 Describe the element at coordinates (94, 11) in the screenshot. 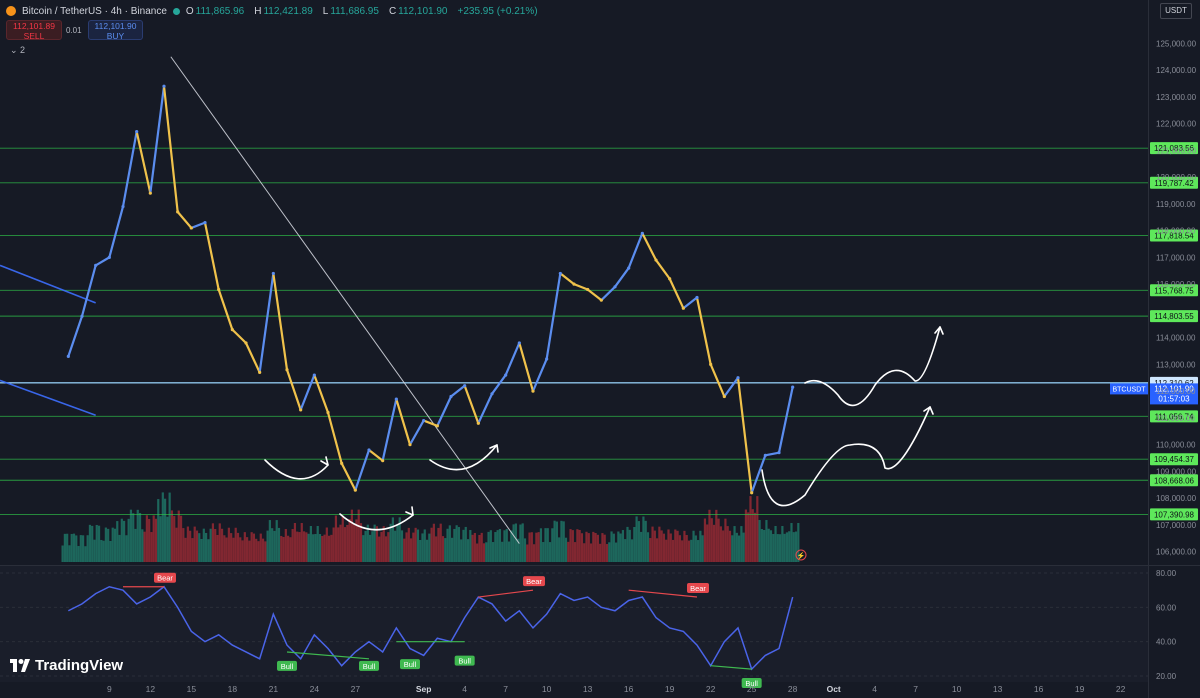

I see `symbol-title: Bitcoin / TetherUS · 4h · Binance` at that location.